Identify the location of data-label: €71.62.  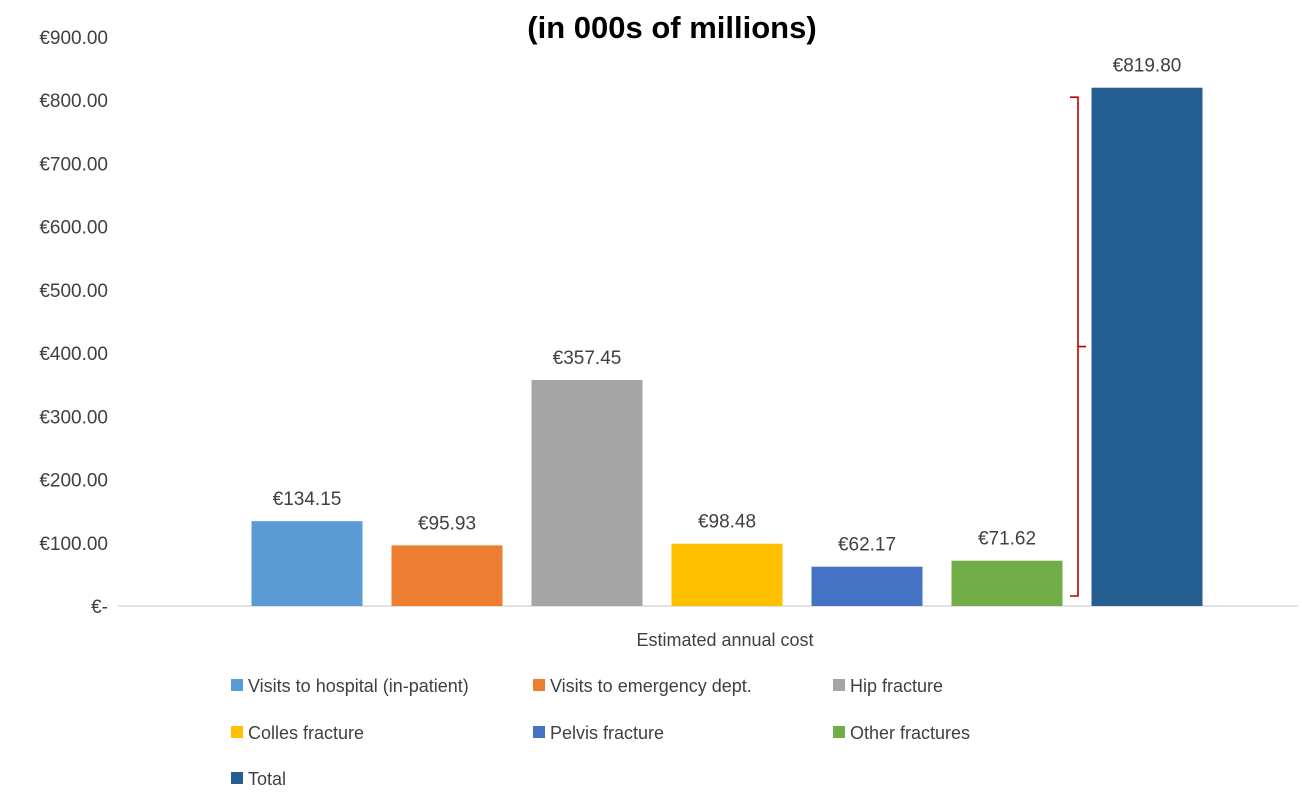
(1007, 539).